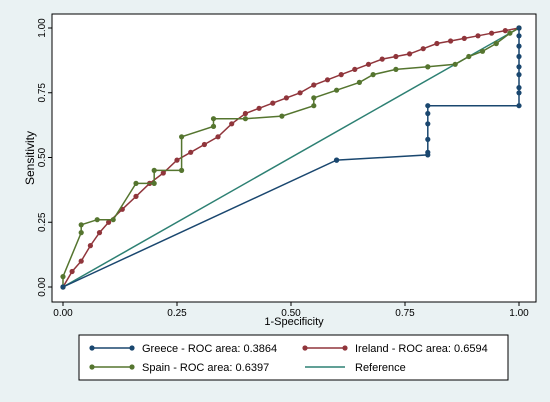 The width and height of the screenshot is (550, 402). What do you see at coordinates (42, 287) in the screenshot?
I see `y-tick-label: 0.00` at bounding box center [42, 287].